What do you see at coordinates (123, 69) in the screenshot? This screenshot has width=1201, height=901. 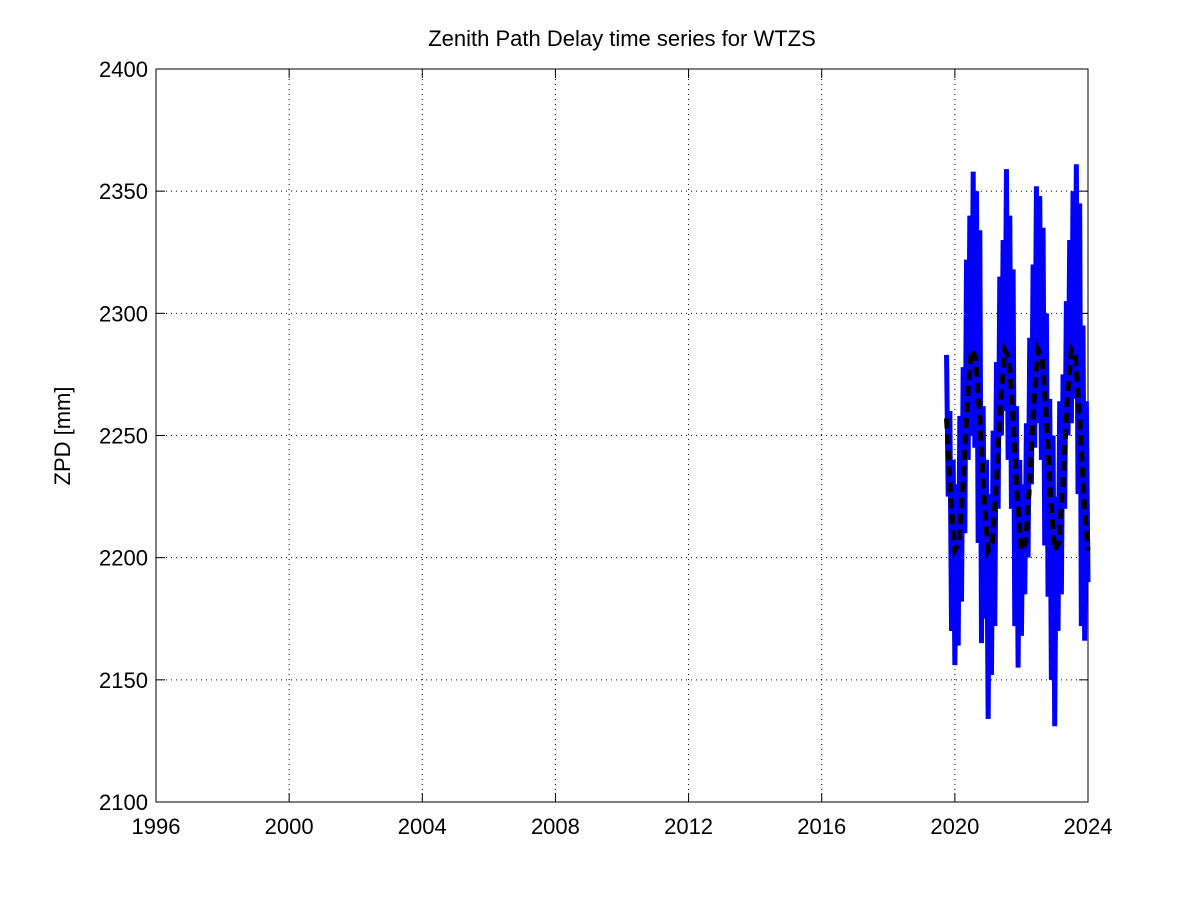 I see `y-tick-label: 2400` at bounding box center [123, 69].